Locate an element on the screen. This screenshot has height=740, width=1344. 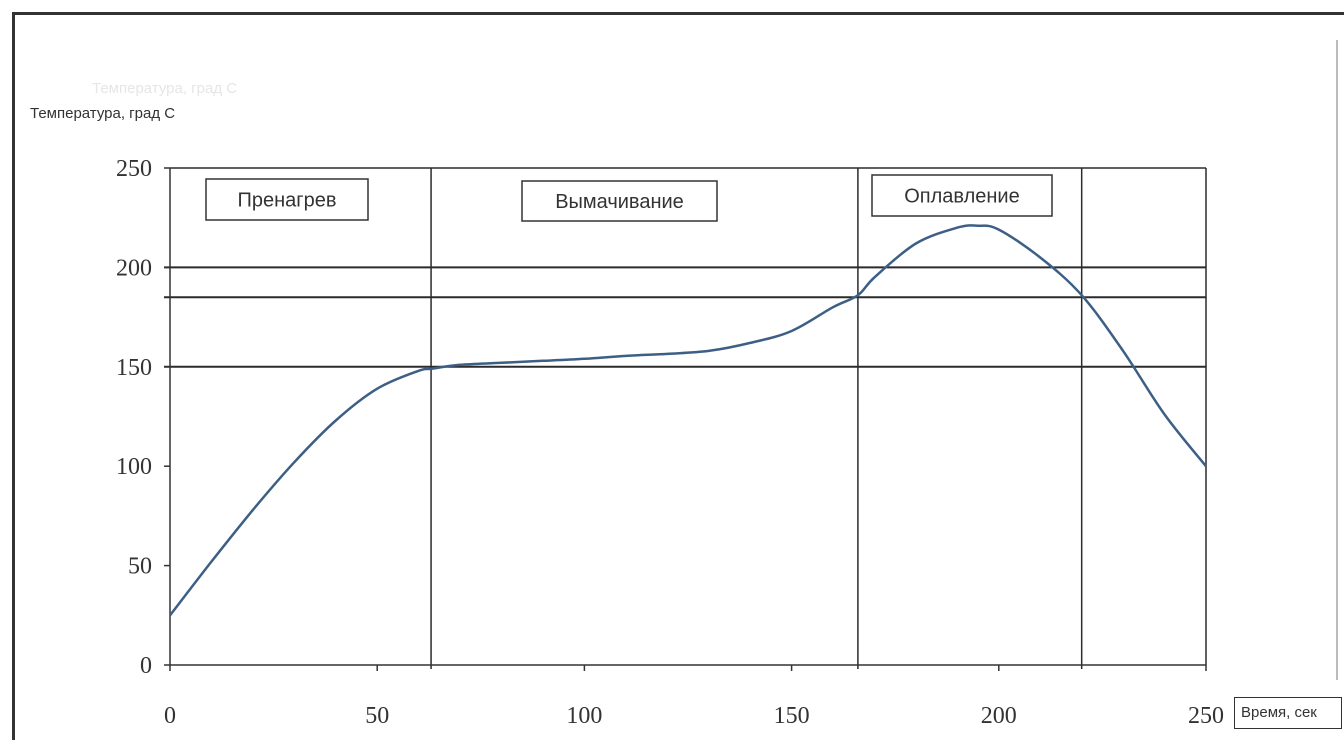
x-tick-label-50: 50 is located at coordinates (377, 716).